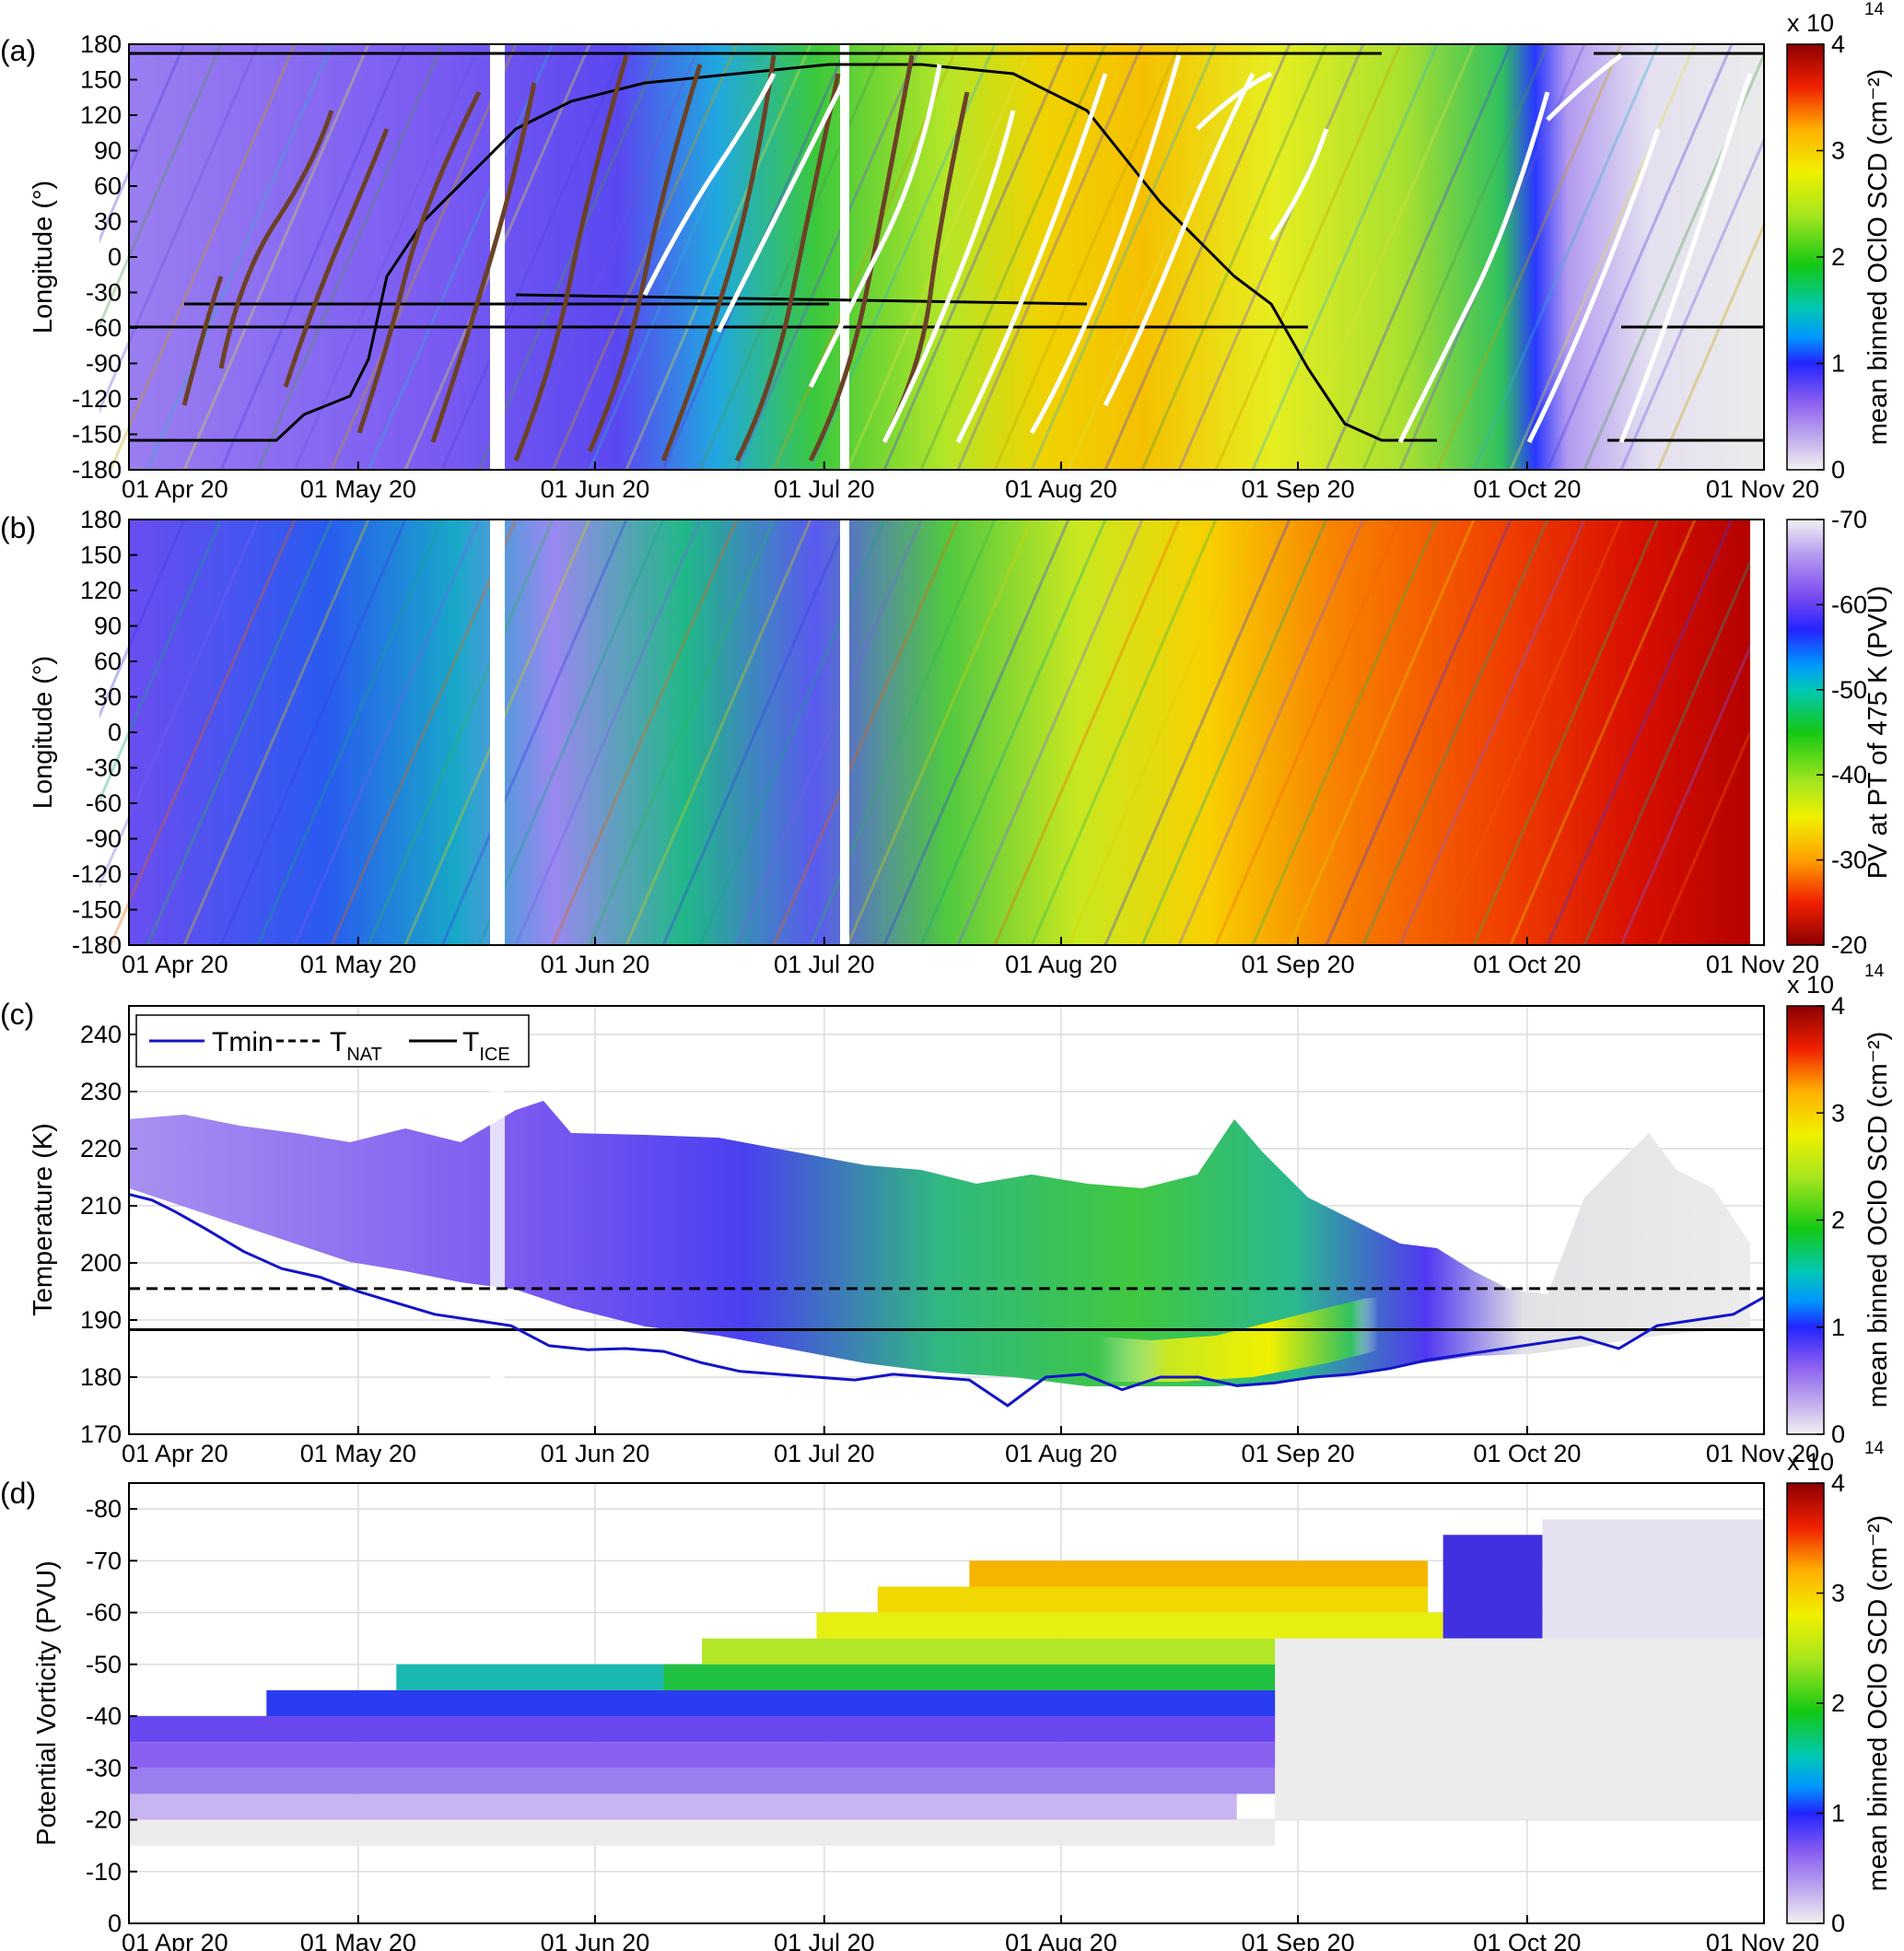 This screenshot has height=1951, width=1904. Describe the element at coordinates (18, 50) in the screenshot. I see `panel-label-a: (a)` at that location.